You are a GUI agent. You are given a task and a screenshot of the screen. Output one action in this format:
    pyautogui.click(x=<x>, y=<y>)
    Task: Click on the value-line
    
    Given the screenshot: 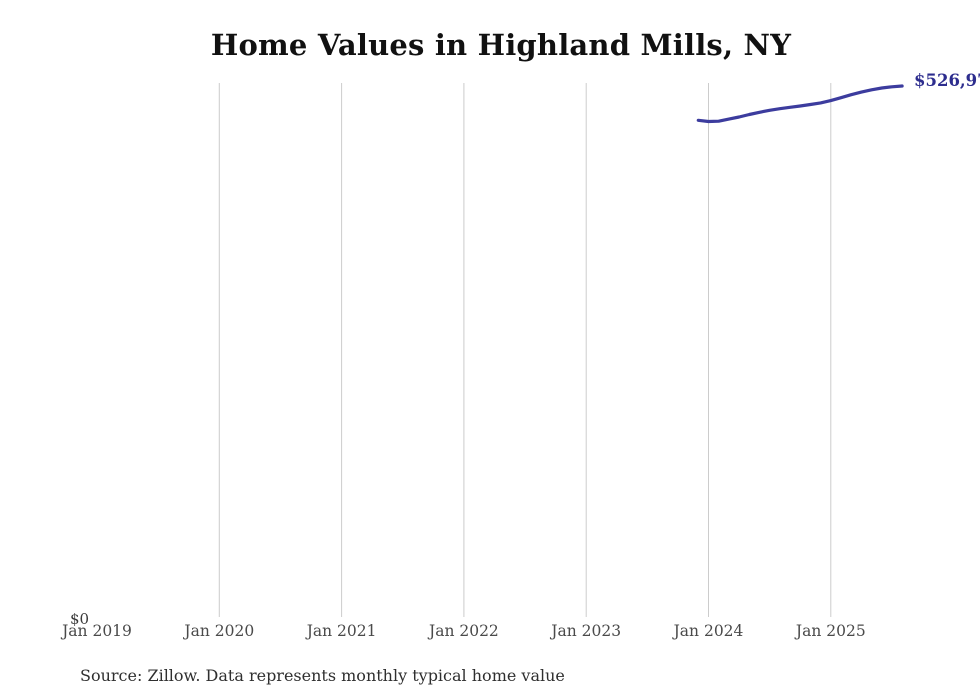 What is the action you would take?
    pyautogui.click(x=800, y=104)
    